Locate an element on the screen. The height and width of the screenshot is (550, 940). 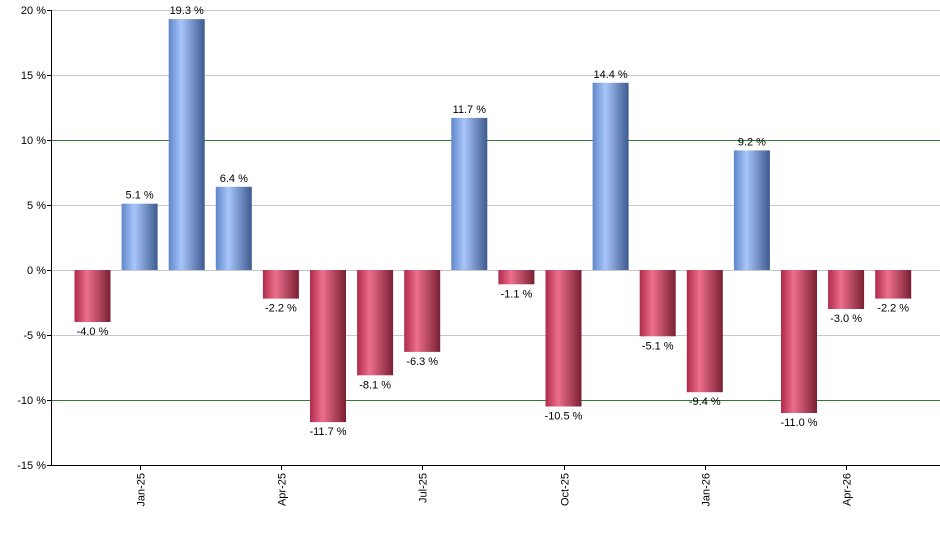
y-tick-label: -5 % is located at coordinates (34, 336).